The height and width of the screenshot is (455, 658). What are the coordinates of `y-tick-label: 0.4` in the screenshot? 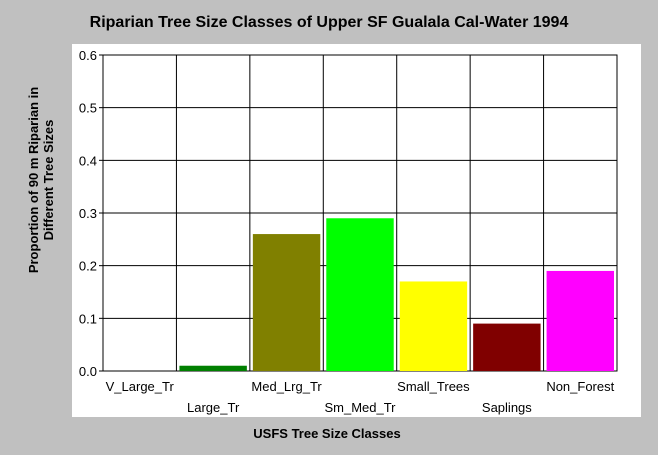 It's located at (88, 160).